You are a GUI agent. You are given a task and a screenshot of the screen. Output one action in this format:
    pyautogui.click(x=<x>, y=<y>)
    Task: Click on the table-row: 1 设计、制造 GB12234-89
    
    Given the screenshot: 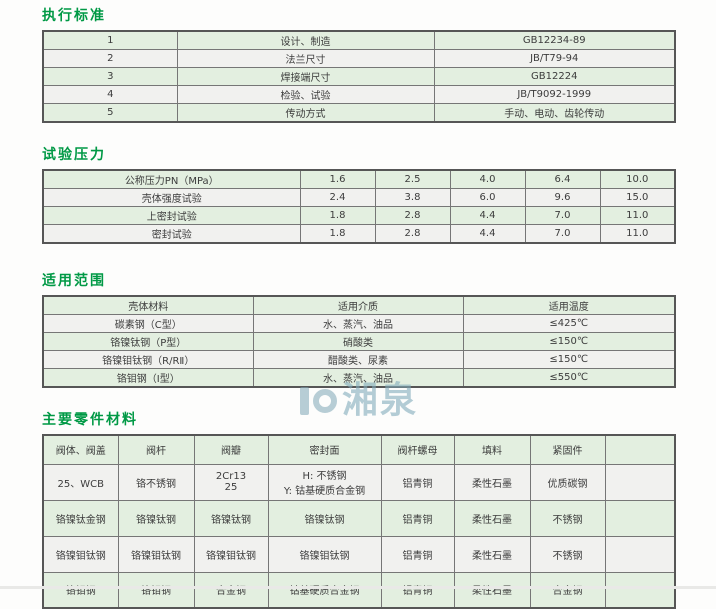 What is the action you would take?
    pyautogui.click(x=359, y=40)
    